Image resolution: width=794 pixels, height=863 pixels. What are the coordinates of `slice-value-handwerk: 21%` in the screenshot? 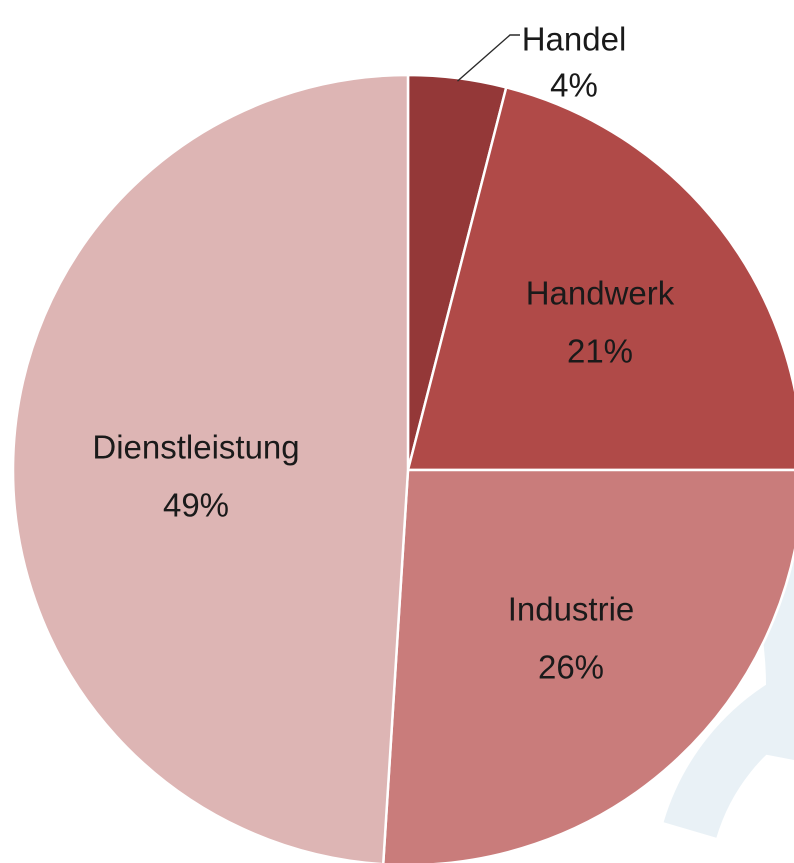 It's located at (600, 351).